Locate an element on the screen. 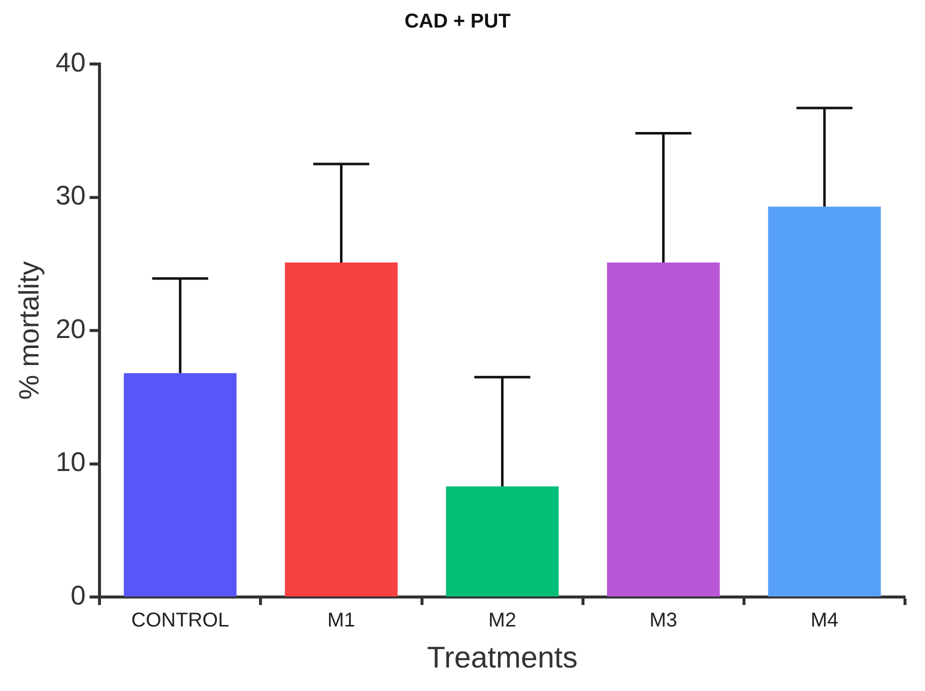 The image size is (925, 691). y-tick-label: 40 is located at coordinates (71, 62).